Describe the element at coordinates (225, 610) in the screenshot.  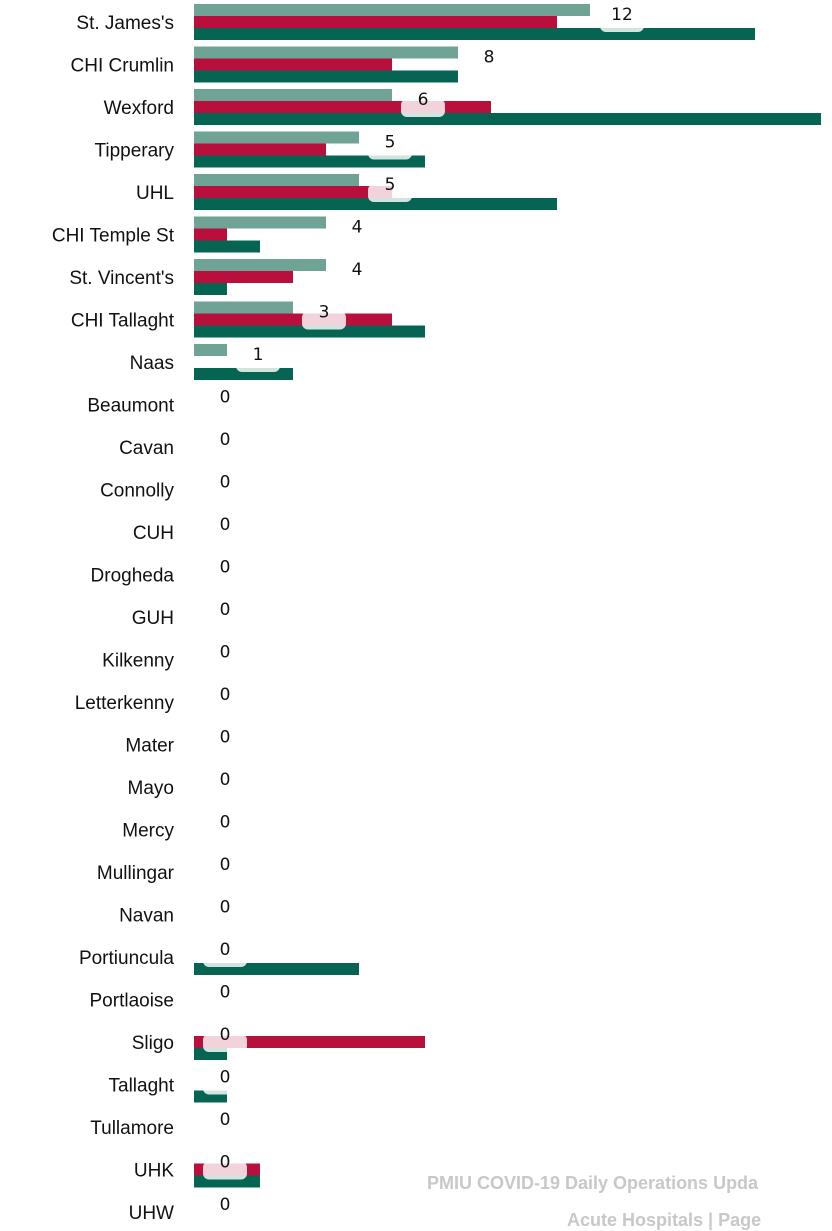
I see `data-label-guh: 0` at that location.